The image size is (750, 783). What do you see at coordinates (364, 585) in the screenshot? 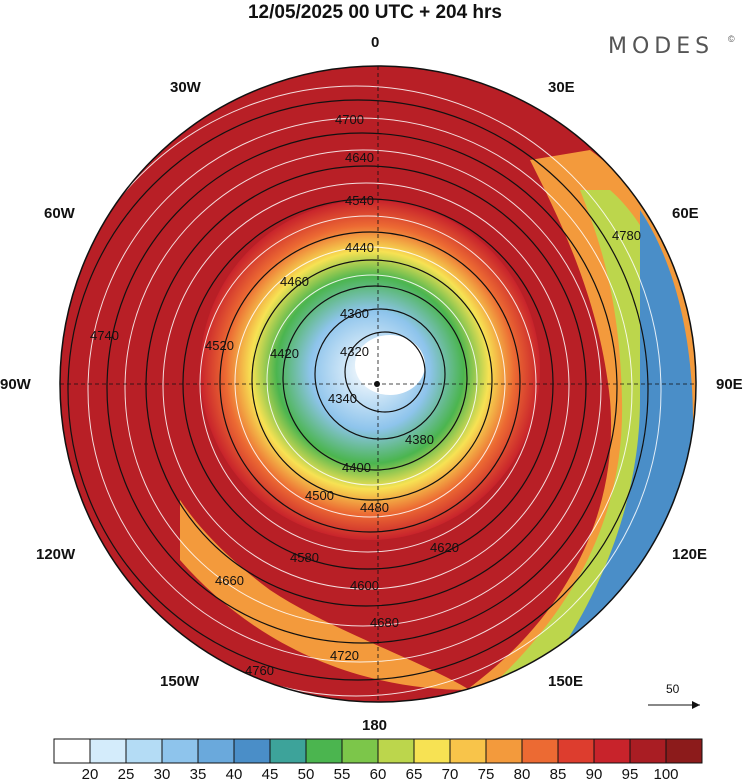
I see `contour-label: 4600` at bounding box center [364, 585].